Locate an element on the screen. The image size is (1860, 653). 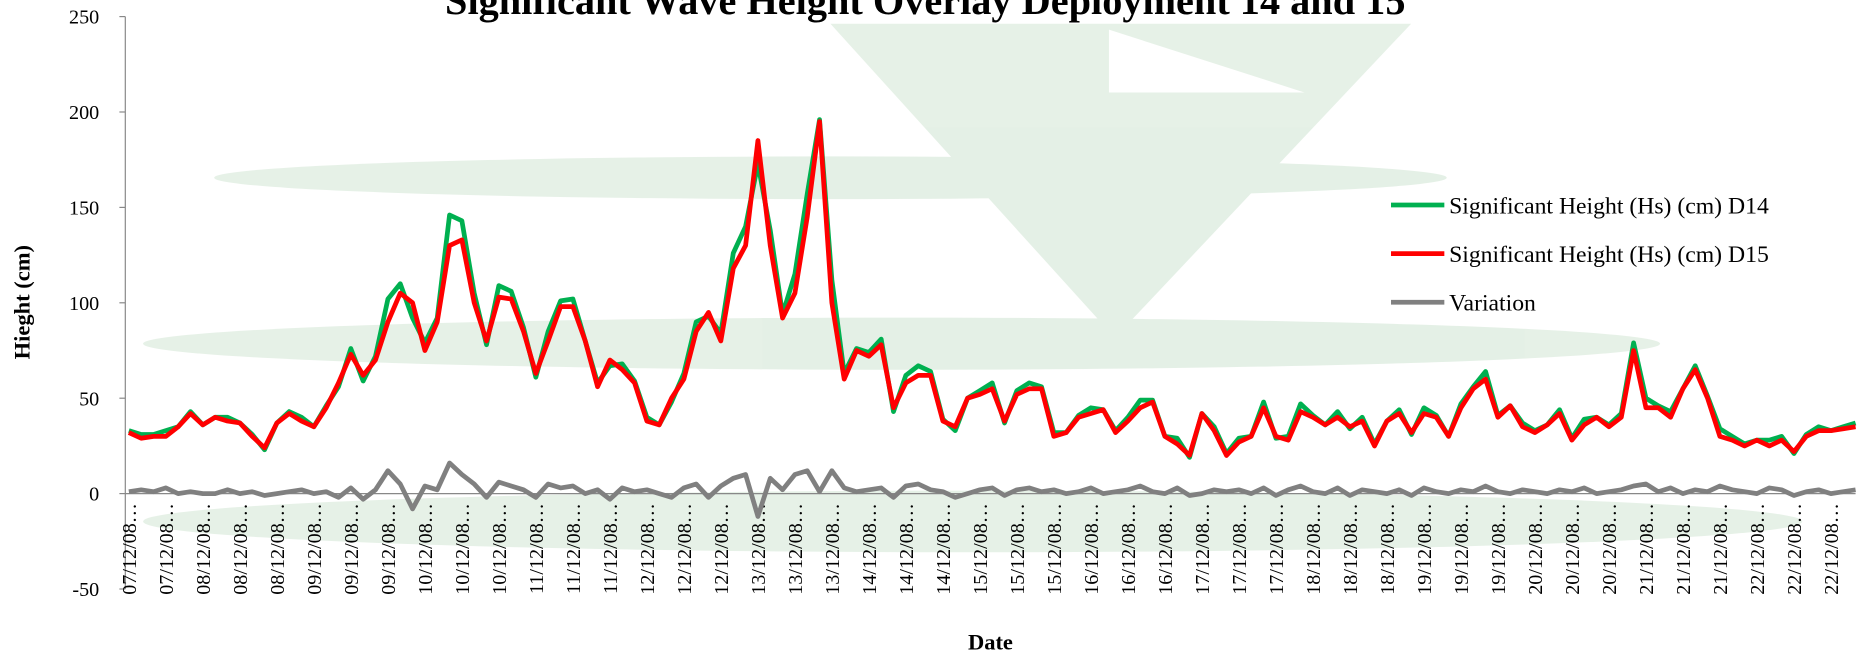
legend-label: Significant Height (Hs) (cm) D15 is located at coordinates (1609, 255).